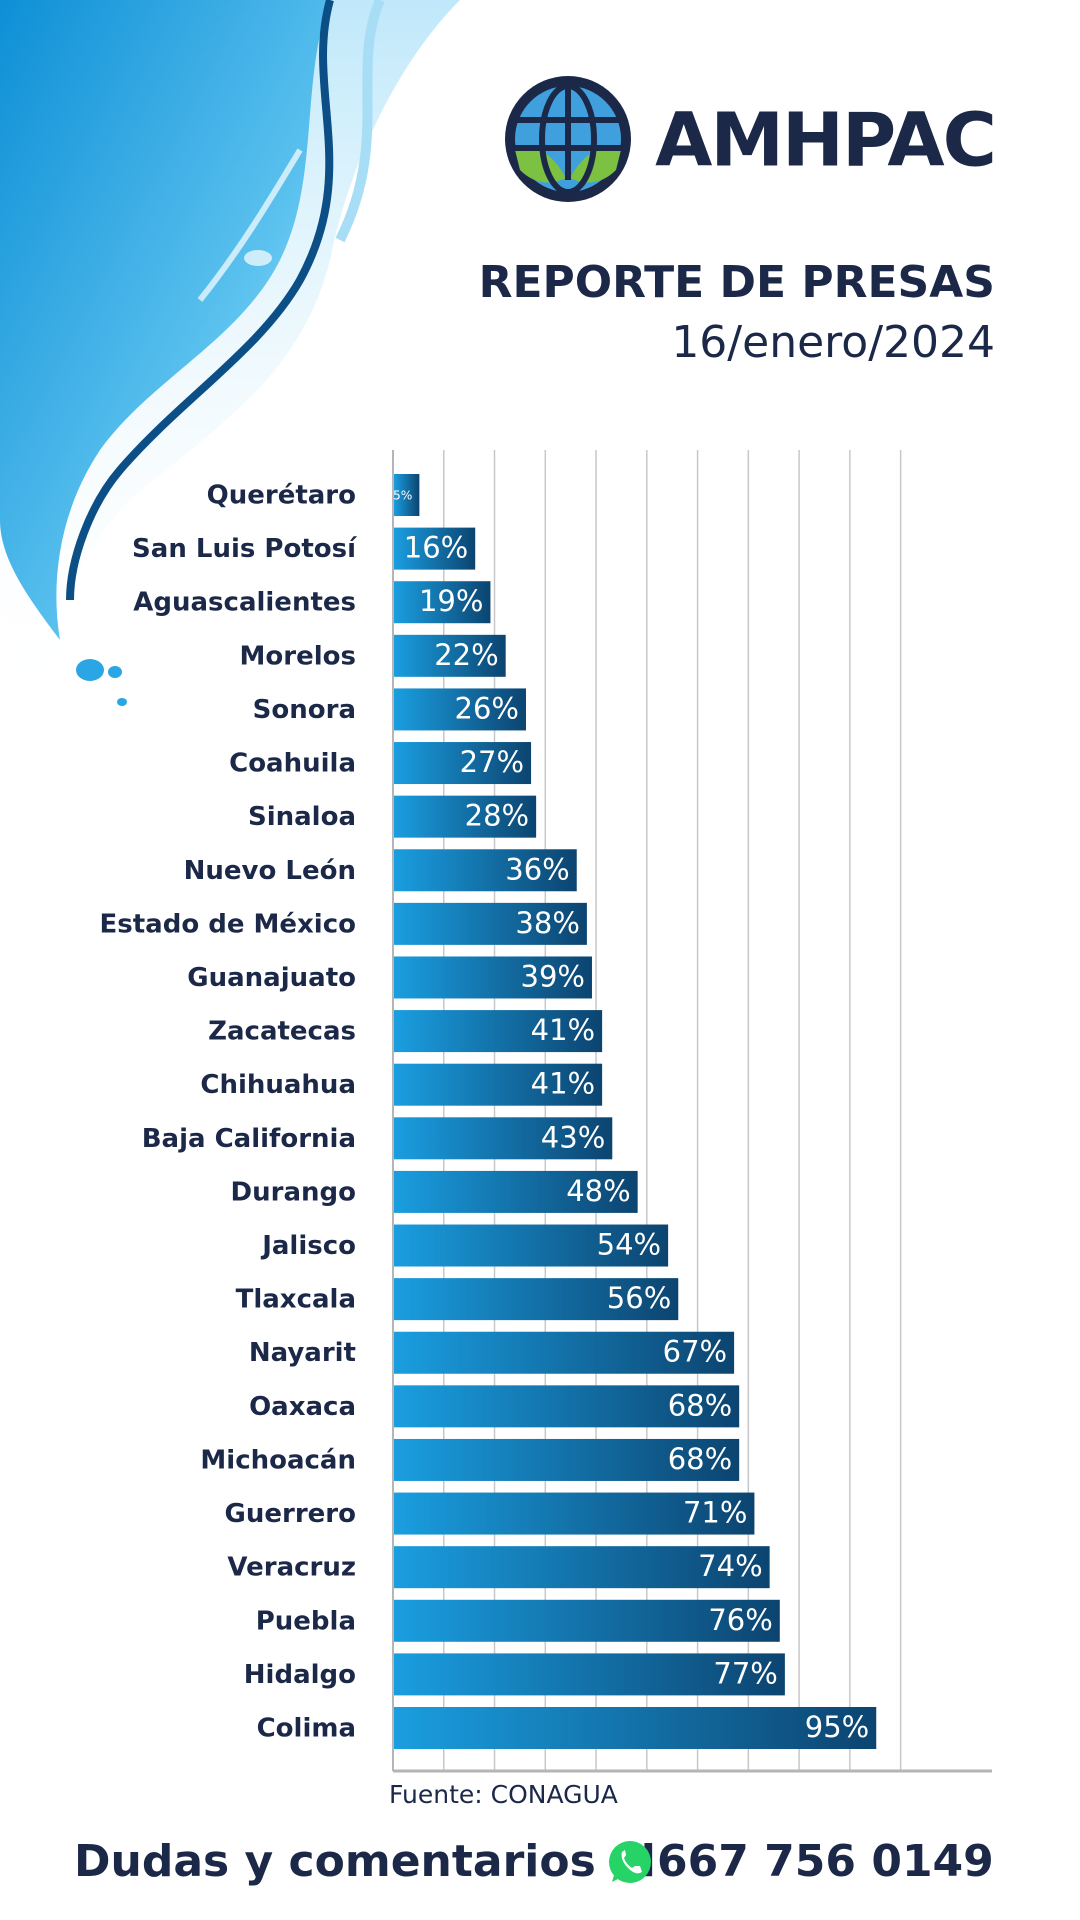  I want to click on category-label: Morelos, so click(298, 656).